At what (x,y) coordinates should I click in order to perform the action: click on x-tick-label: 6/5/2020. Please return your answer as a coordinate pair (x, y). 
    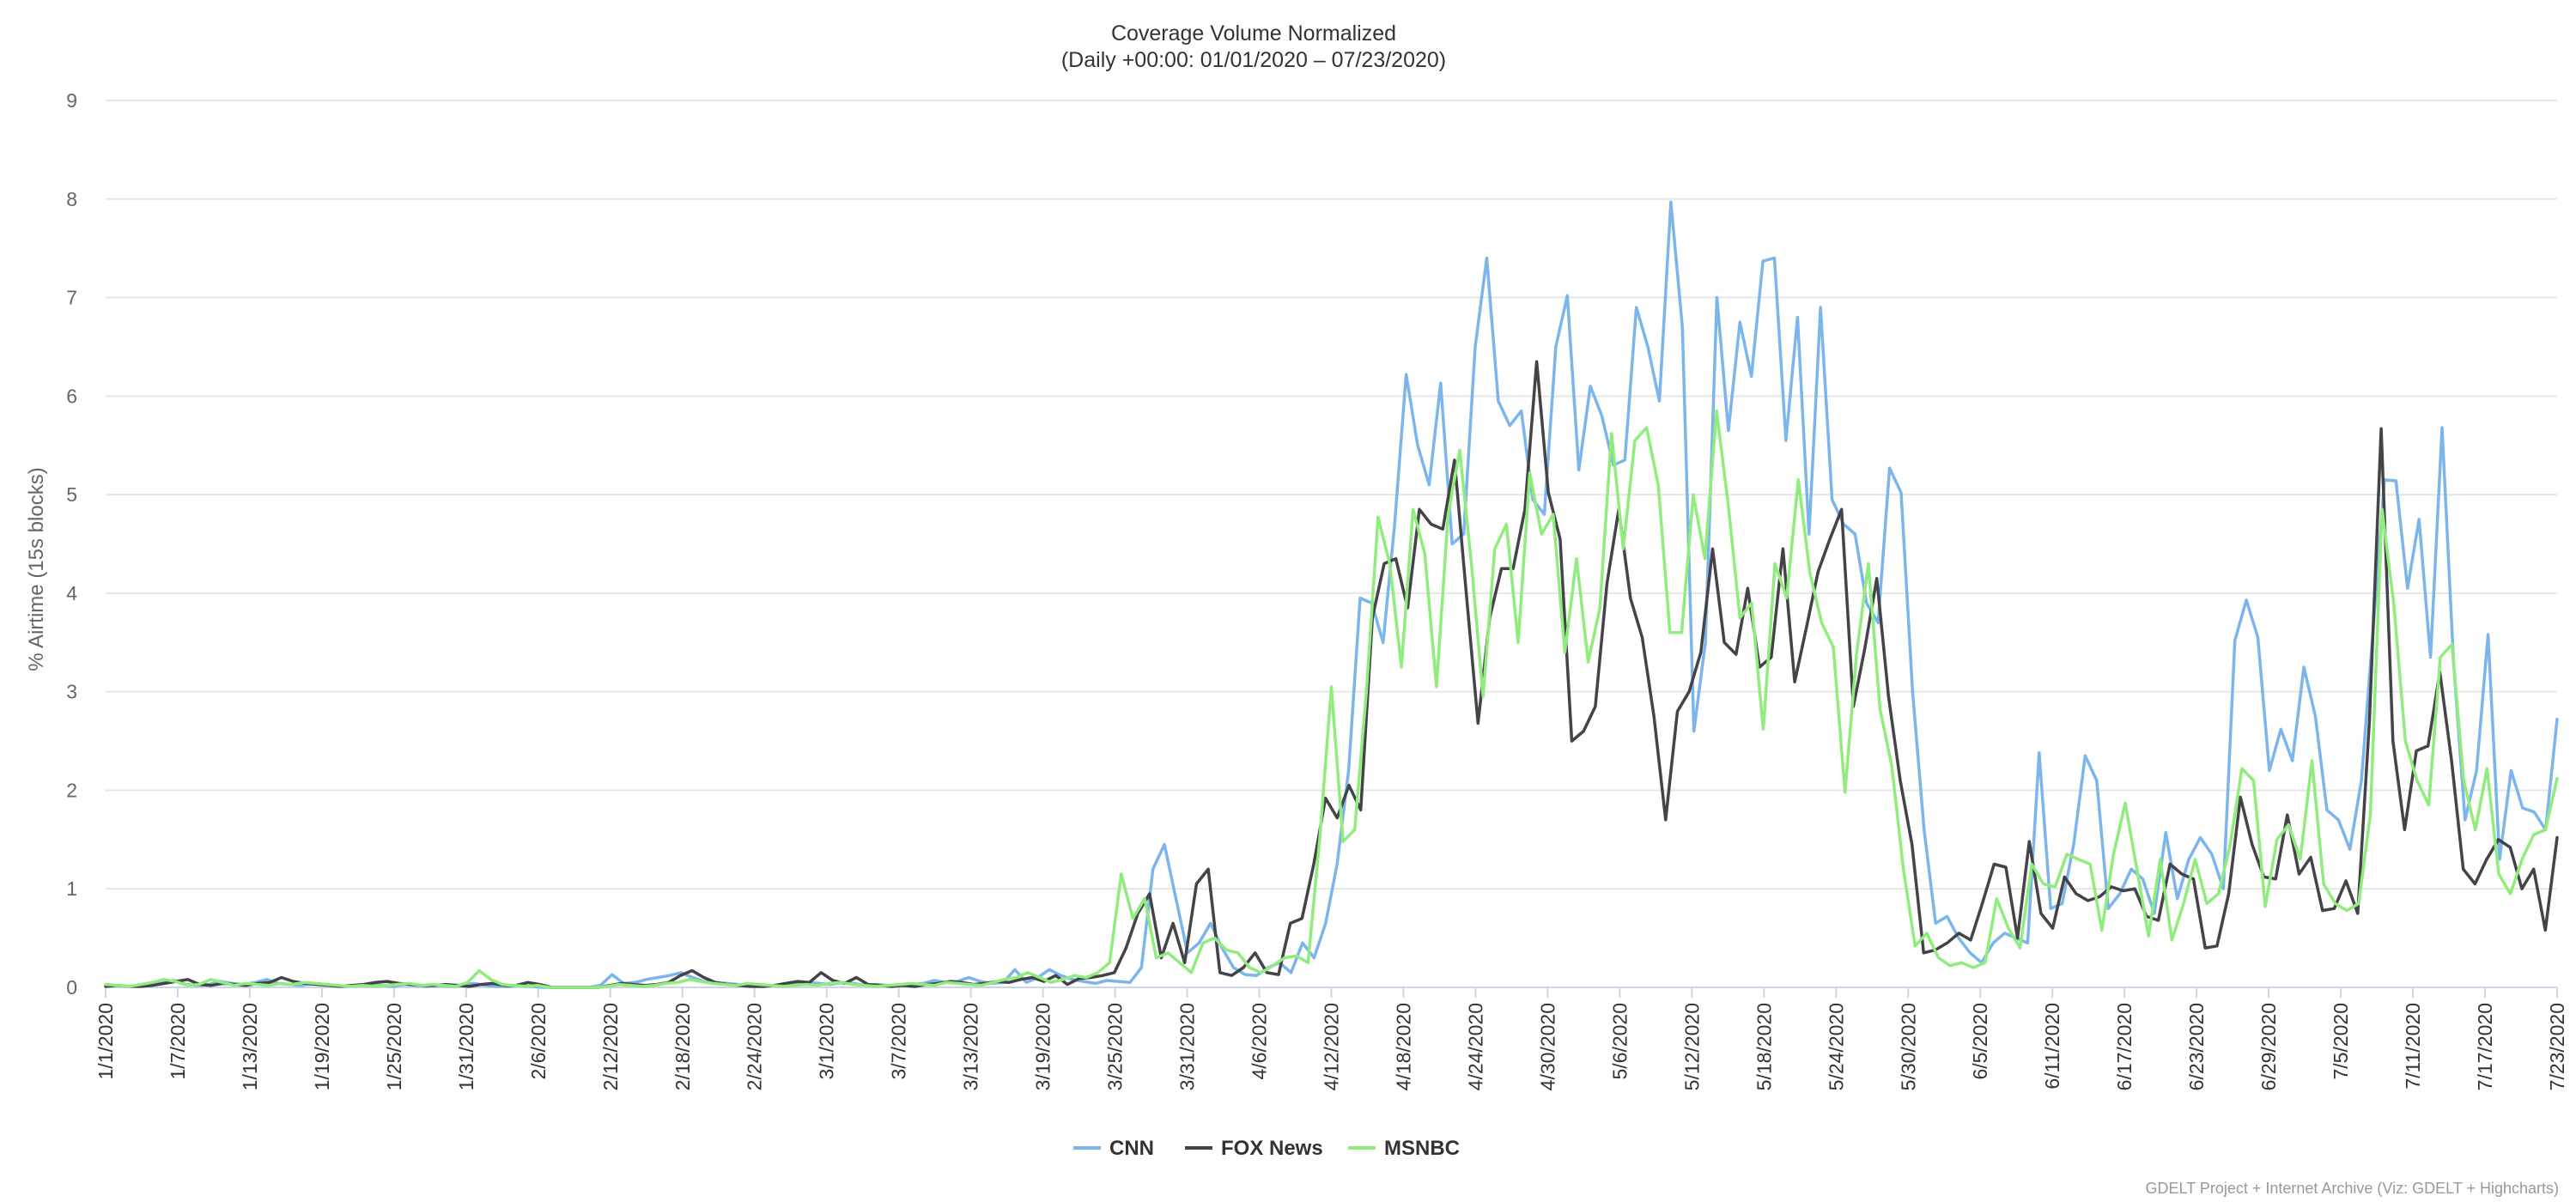
    Looking at the image, I should click on (1980, 1041).